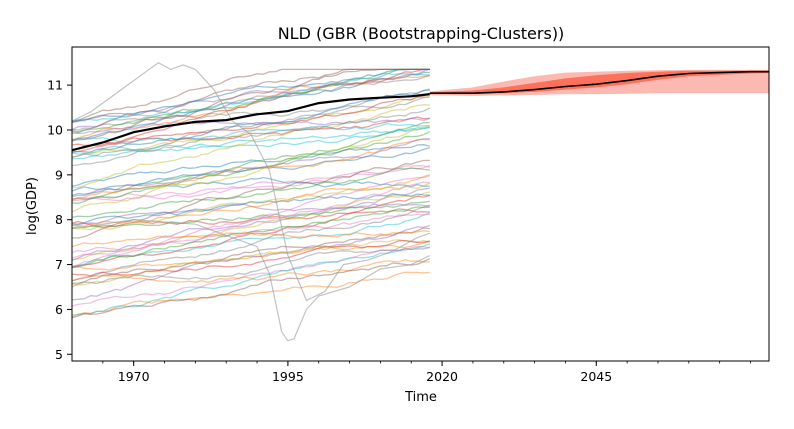 Image resolution: width=794 pixels, height=429 pixels. I want to click on y-tick-label: 6, so click(59, 309).